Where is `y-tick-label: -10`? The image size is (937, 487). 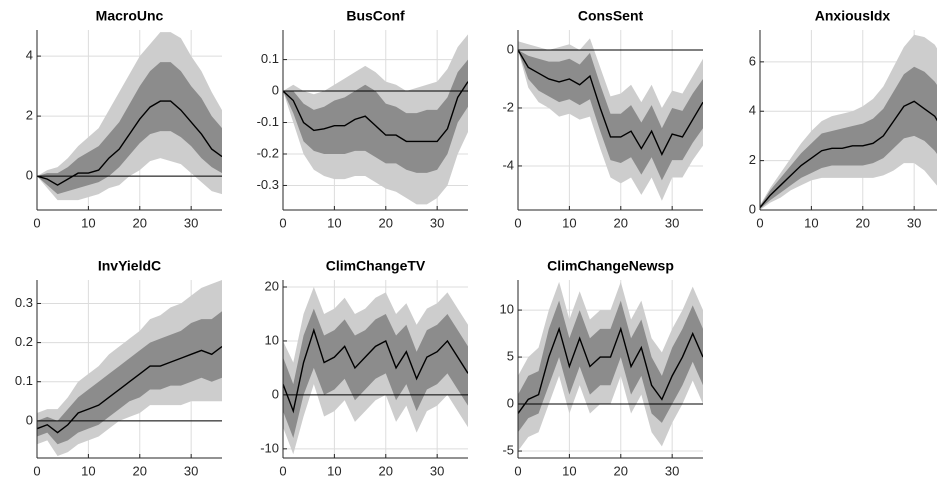 y-tick-label: -10 is located at coordinates (269, 447).